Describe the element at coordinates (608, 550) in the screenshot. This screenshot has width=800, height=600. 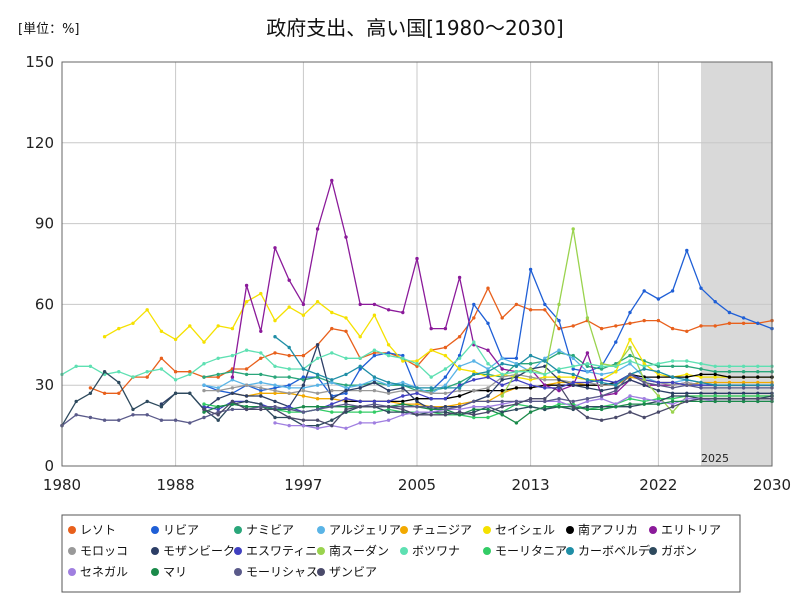
I see `legend-item: カーボベルデ` at that location.